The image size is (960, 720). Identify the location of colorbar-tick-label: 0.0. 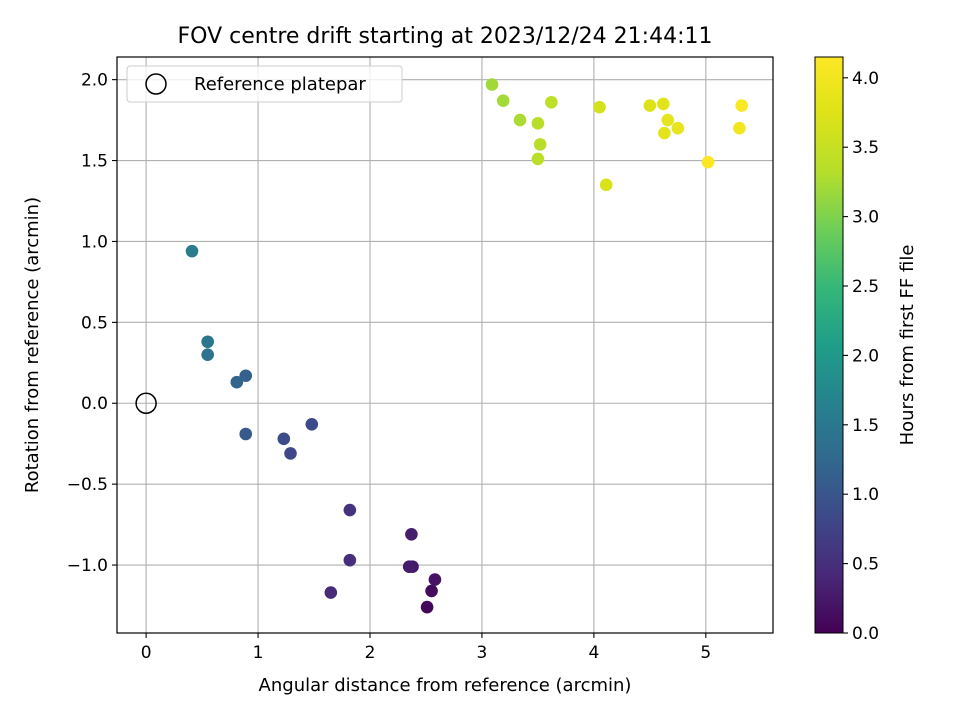
(865, 634).